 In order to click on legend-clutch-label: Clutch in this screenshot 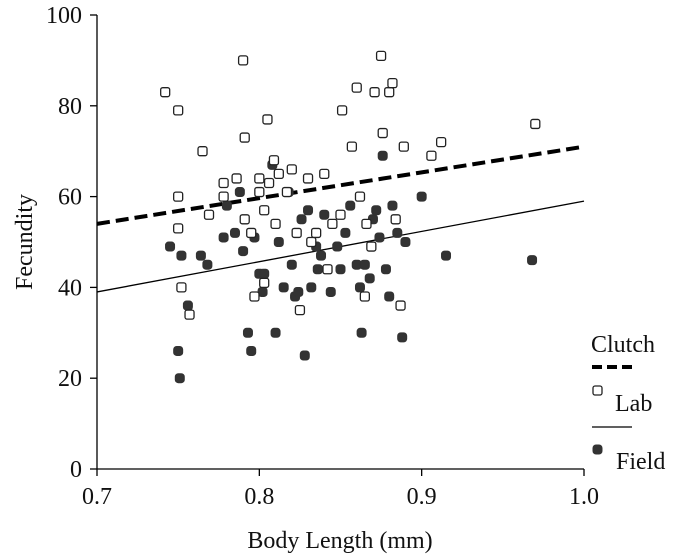, I will do `click(623, 345)`.